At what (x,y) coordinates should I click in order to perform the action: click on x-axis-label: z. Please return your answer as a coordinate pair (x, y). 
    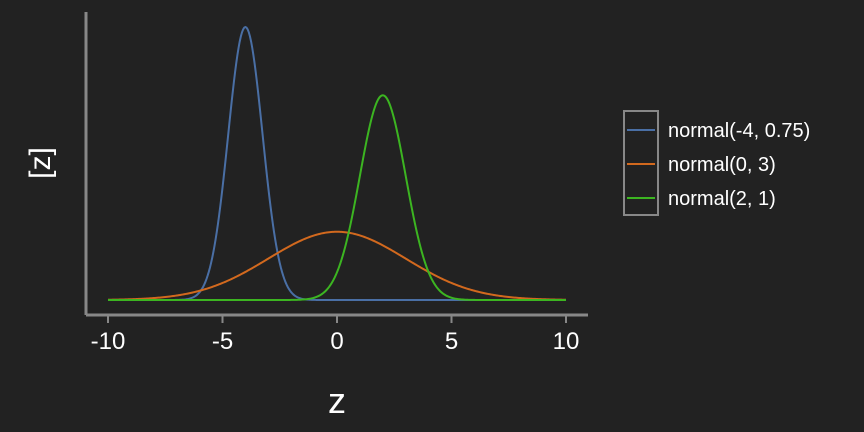
    Looking at the image, I should click on (337, 400).